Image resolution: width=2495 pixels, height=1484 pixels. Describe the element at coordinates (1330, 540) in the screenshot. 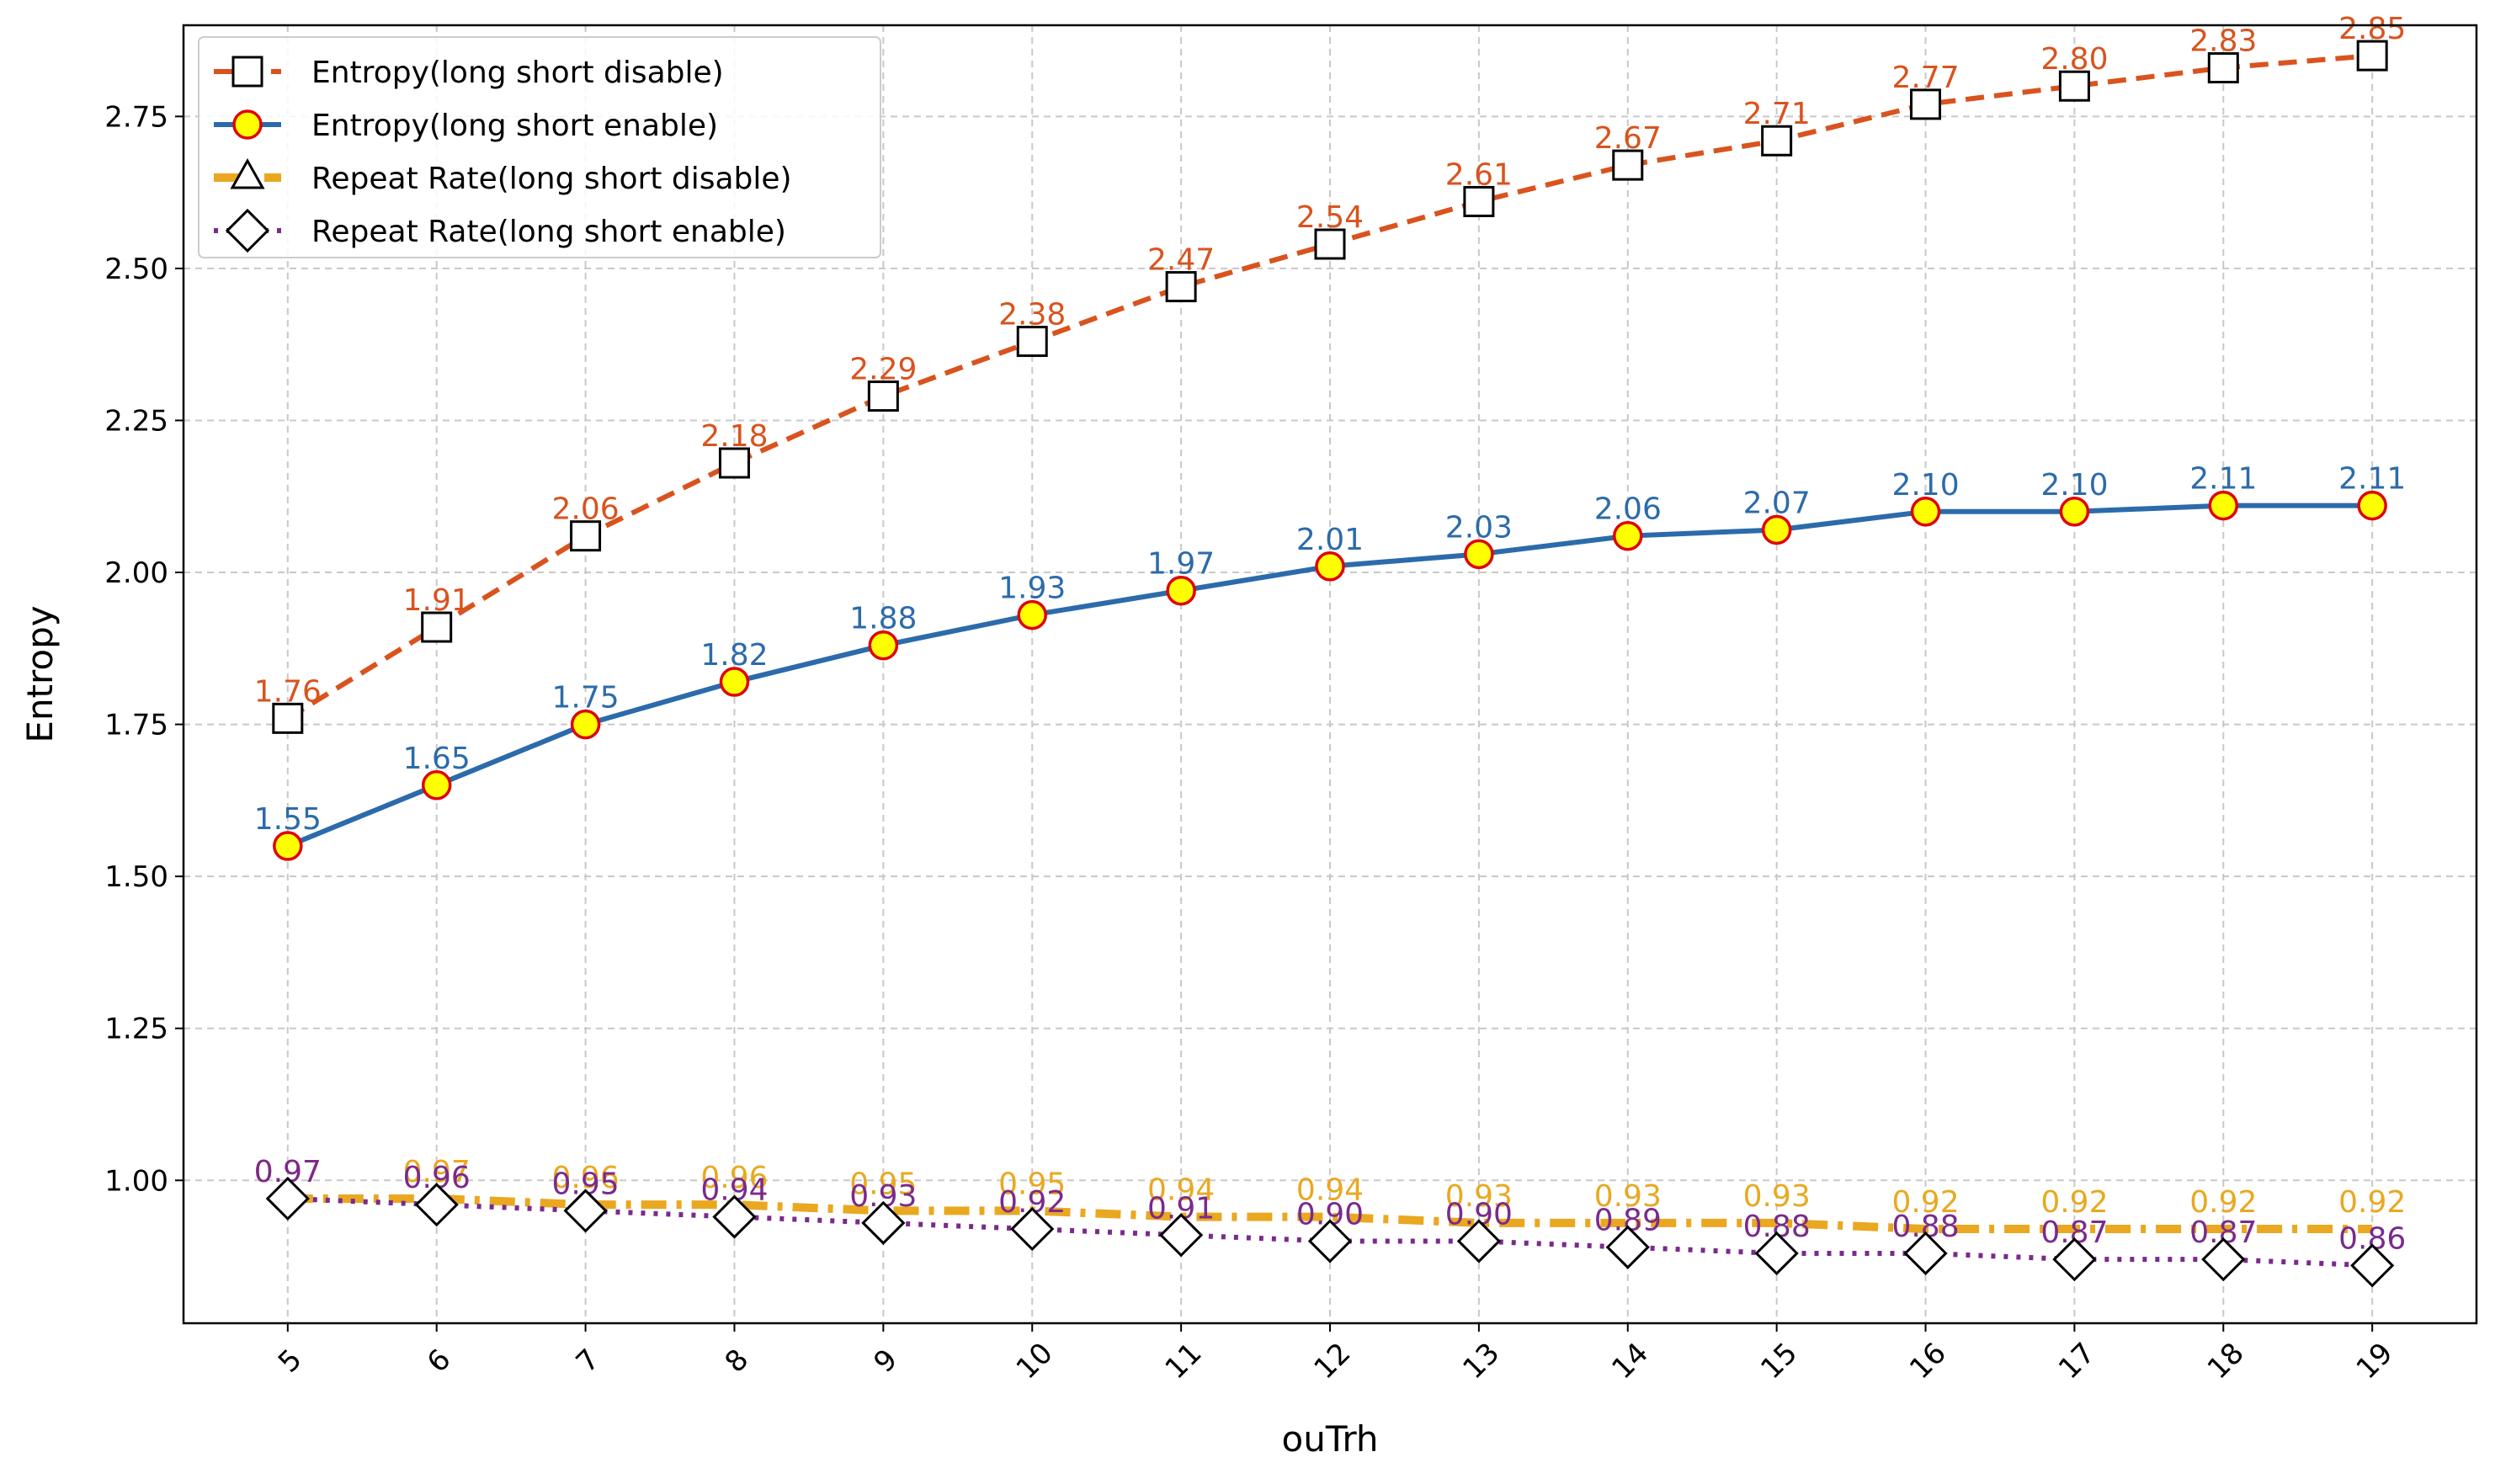

I see `data-label: 2.01` at that location.